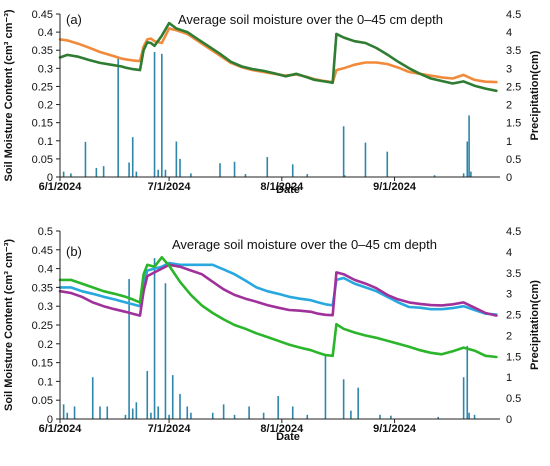 The width and height of the screenshot is (550, 466). Describe the element at coordinates (170, 429) in the screenshot. I see `x-tick-label: 7/1/2024` at that location.